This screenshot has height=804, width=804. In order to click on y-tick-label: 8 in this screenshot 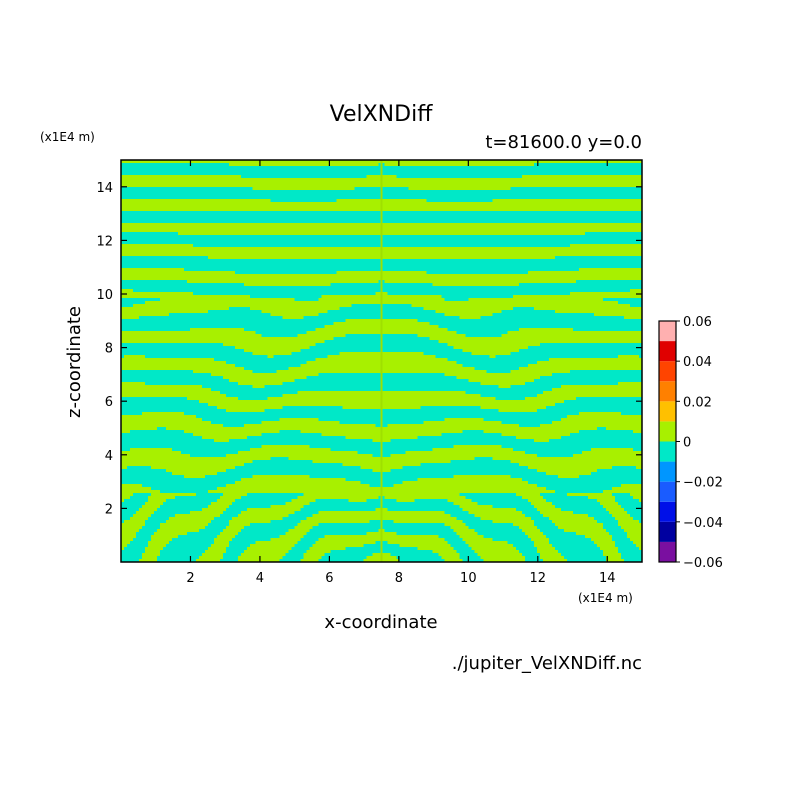, I will do `click(109, 349)`.